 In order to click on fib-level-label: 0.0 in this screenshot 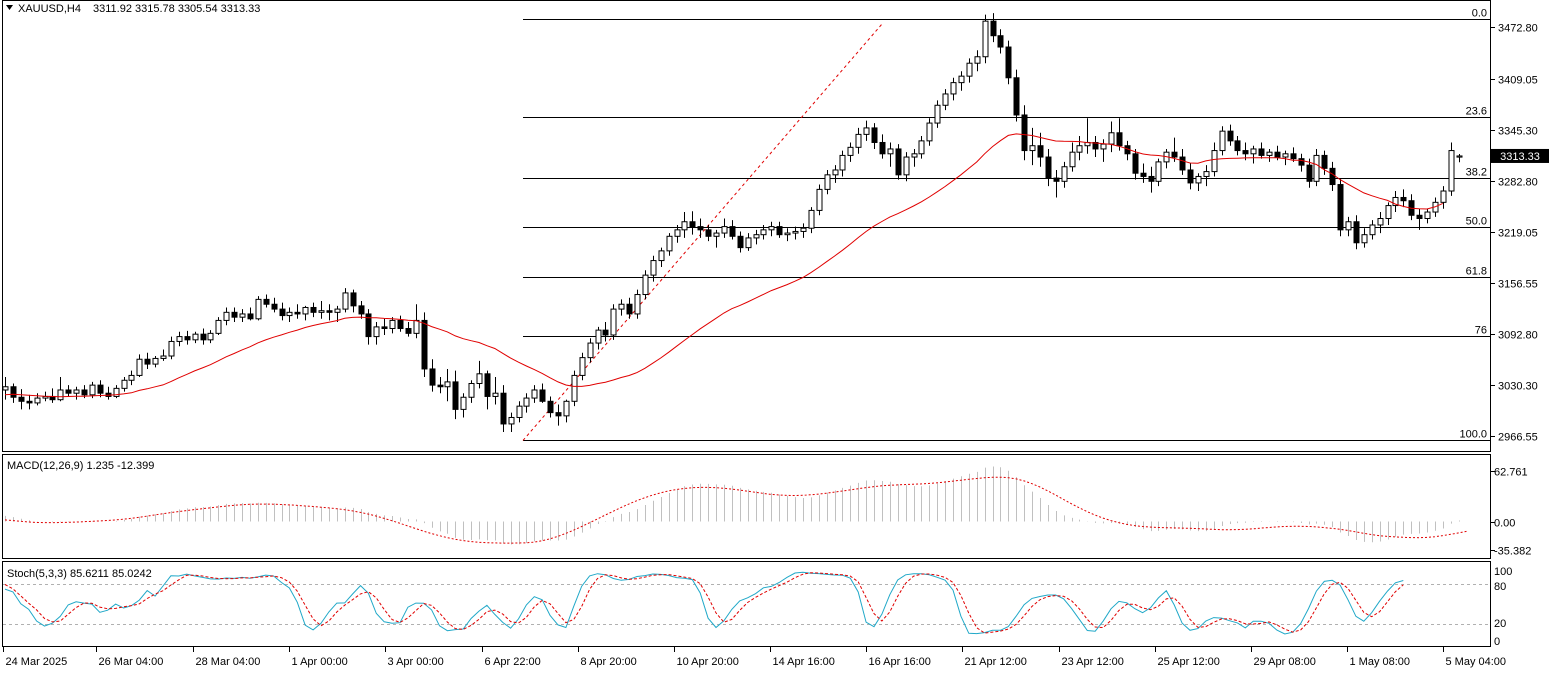, I will do `click(1479, 14)`.